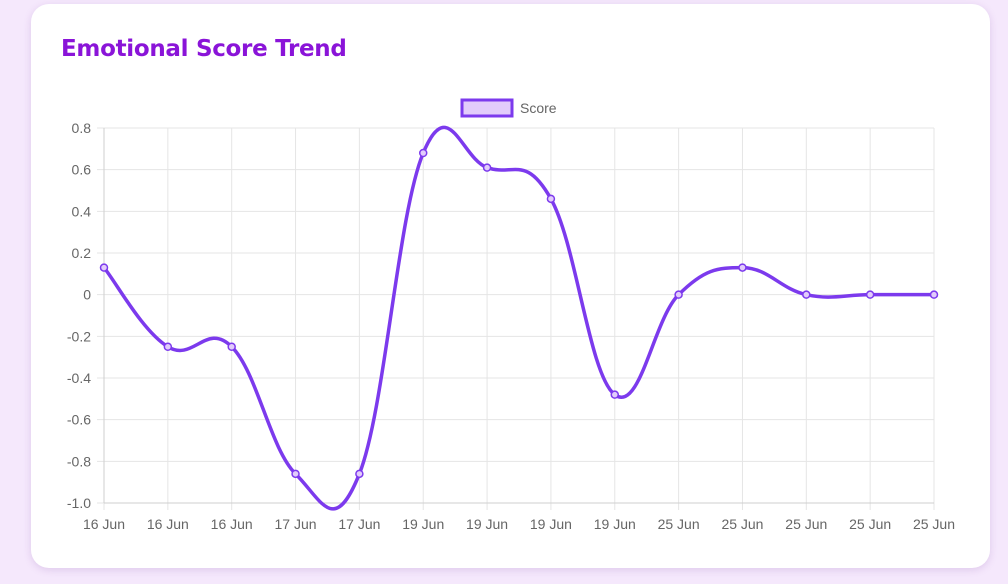 The height and width of the screenshot is (584, 1008). I want to click on y-tick-label: -0.8, so click(79, 461).